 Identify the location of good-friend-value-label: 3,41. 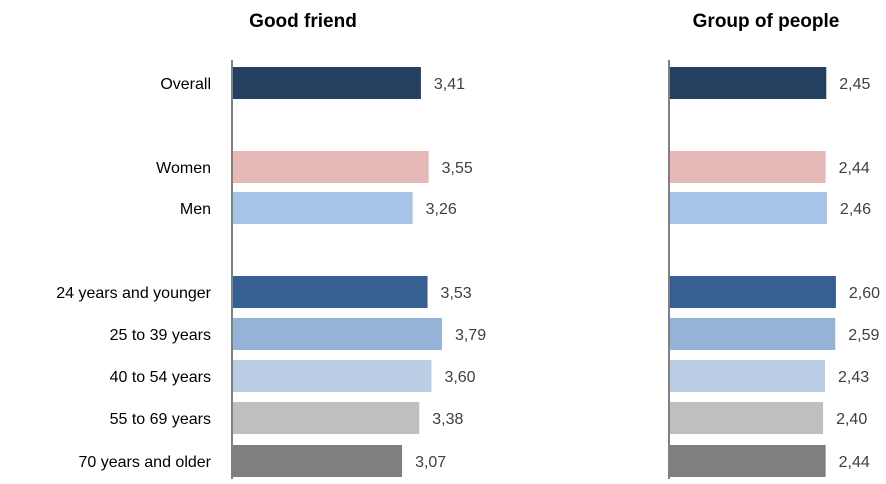
(449, 84).